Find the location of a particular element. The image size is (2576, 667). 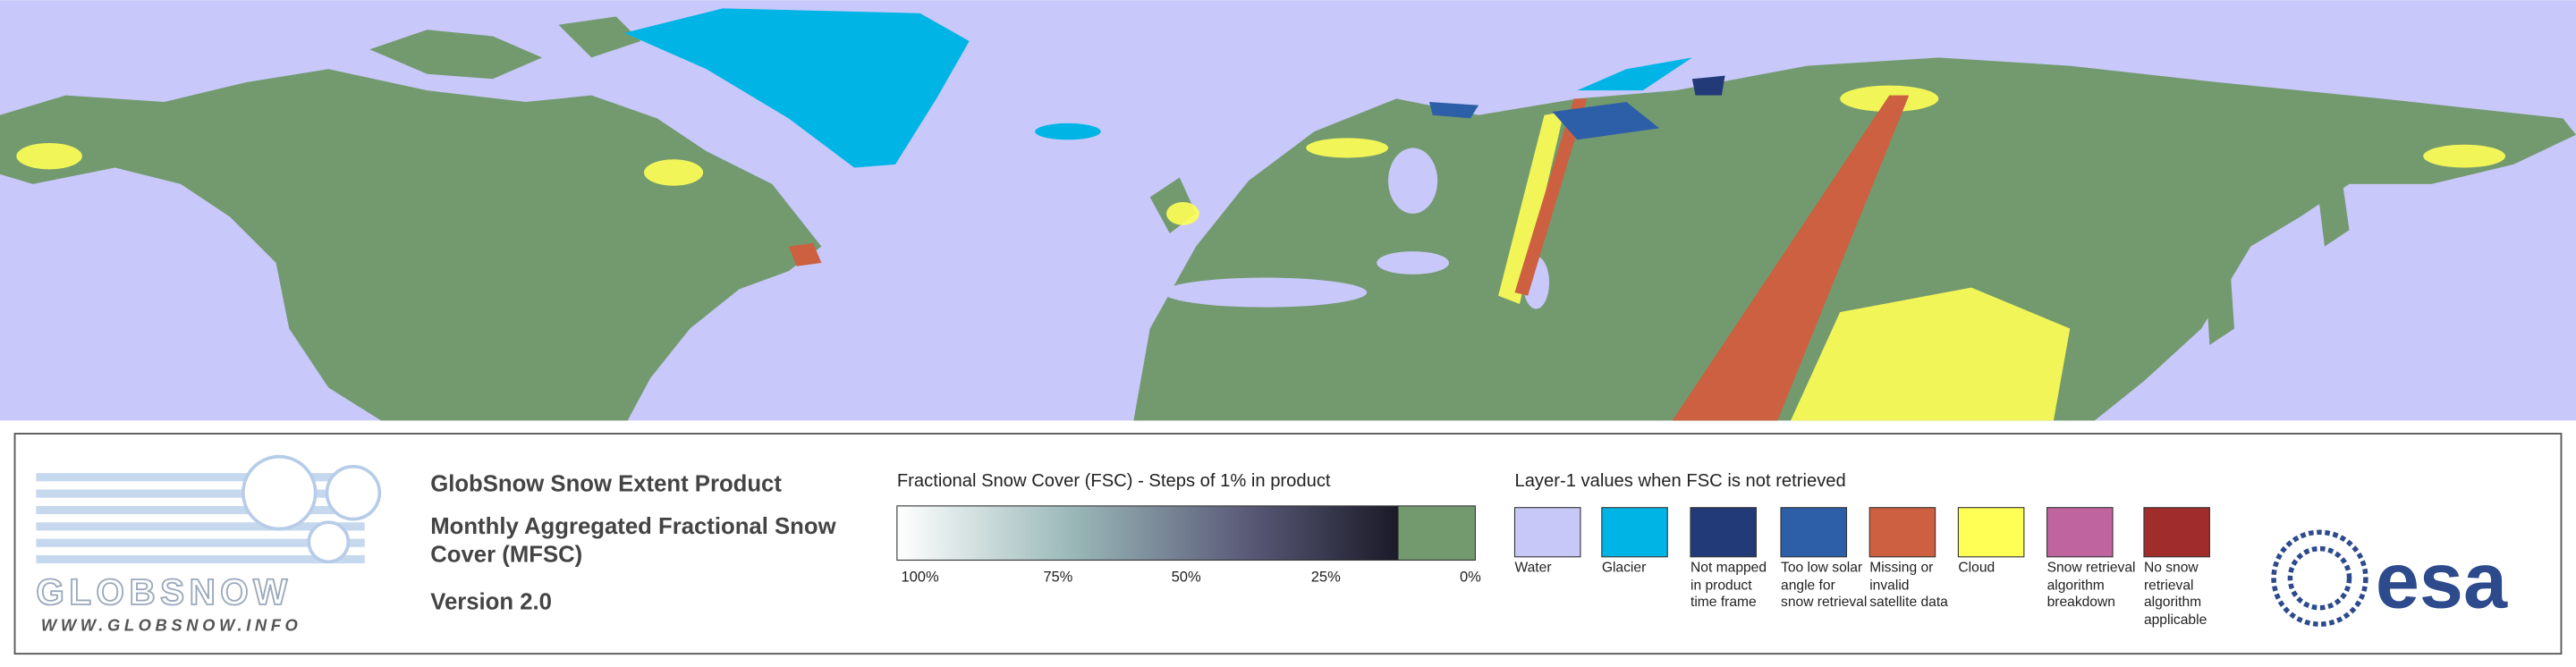

item-label: Cloud is located at coordinates (1977, 566).